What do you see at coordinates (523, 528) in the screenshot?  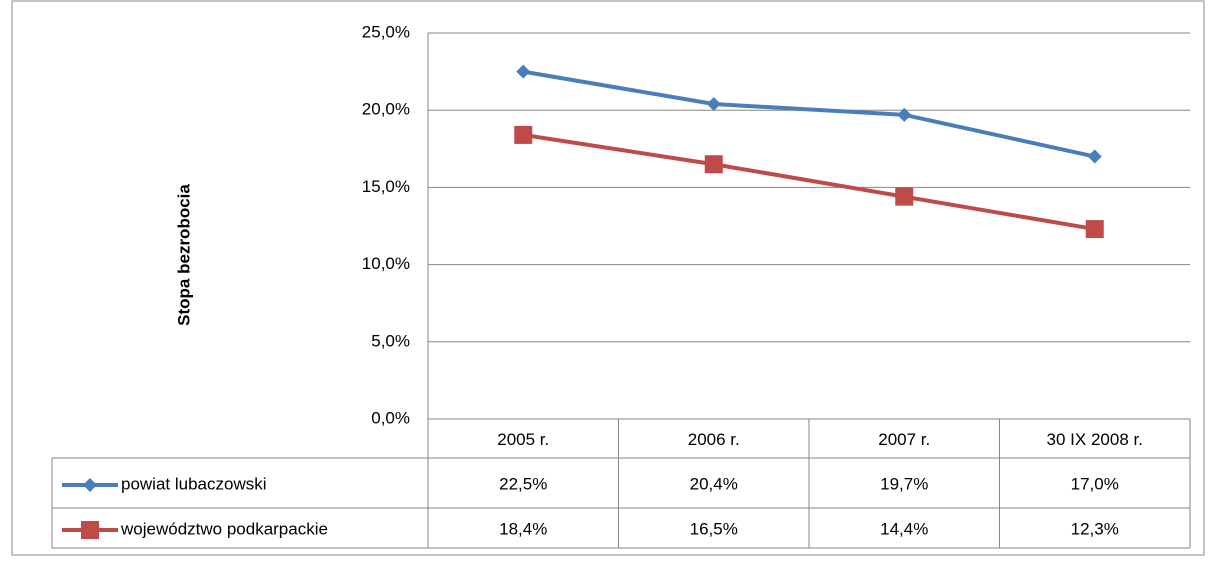 I see `table-value: 18,4%` at bounding box center [523, 528].